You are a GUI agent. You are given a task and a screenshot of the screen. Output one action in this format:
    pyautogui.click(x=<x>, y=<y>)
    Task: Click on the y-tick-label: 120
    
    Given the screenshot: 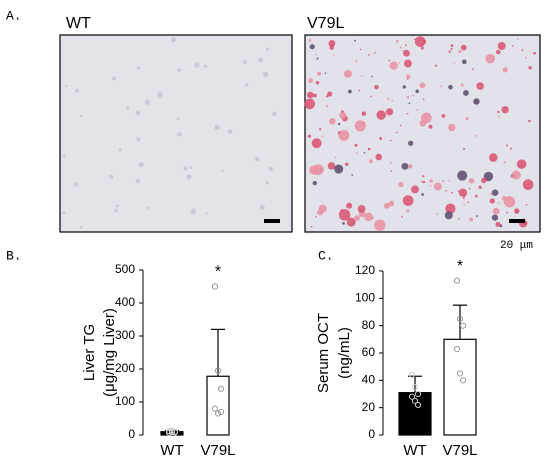 What is the action you would take?
    pyautogui.click(x=365, y=270)
    